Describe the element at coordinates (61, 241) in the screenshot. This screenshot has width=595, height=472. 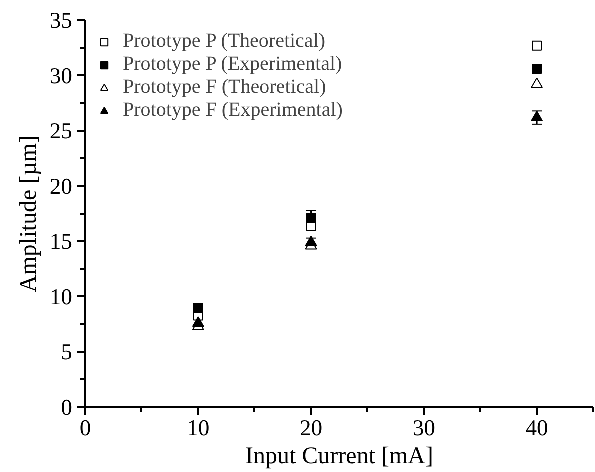
I see `y-tick-label: 15` at that location.